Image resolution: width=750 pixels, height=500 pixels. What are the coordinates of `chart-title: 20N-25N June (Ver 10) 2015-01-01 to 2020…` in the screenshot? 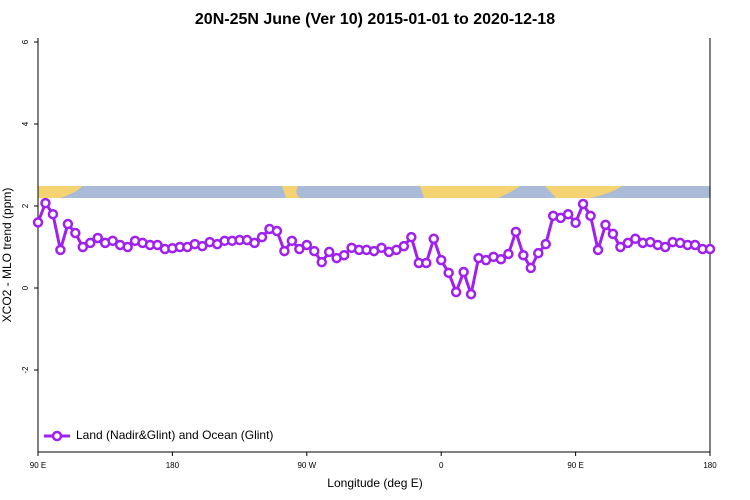 It's located at (375, 19).